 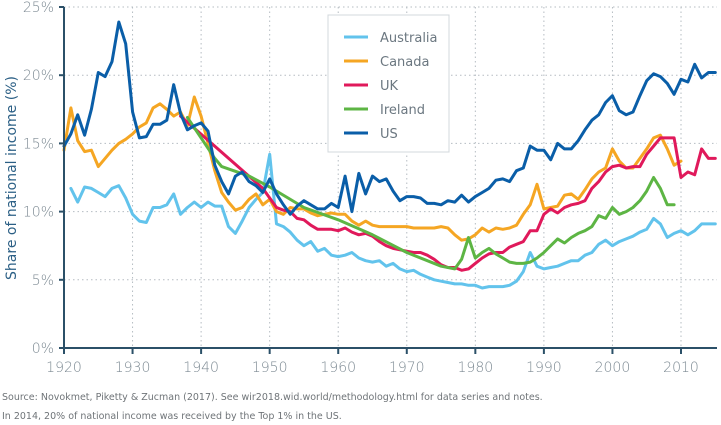 What do you see at coordinates (681, 368) in the screenshot?
I see `x-tick-label: 2010` at bounding box center [681, 368].